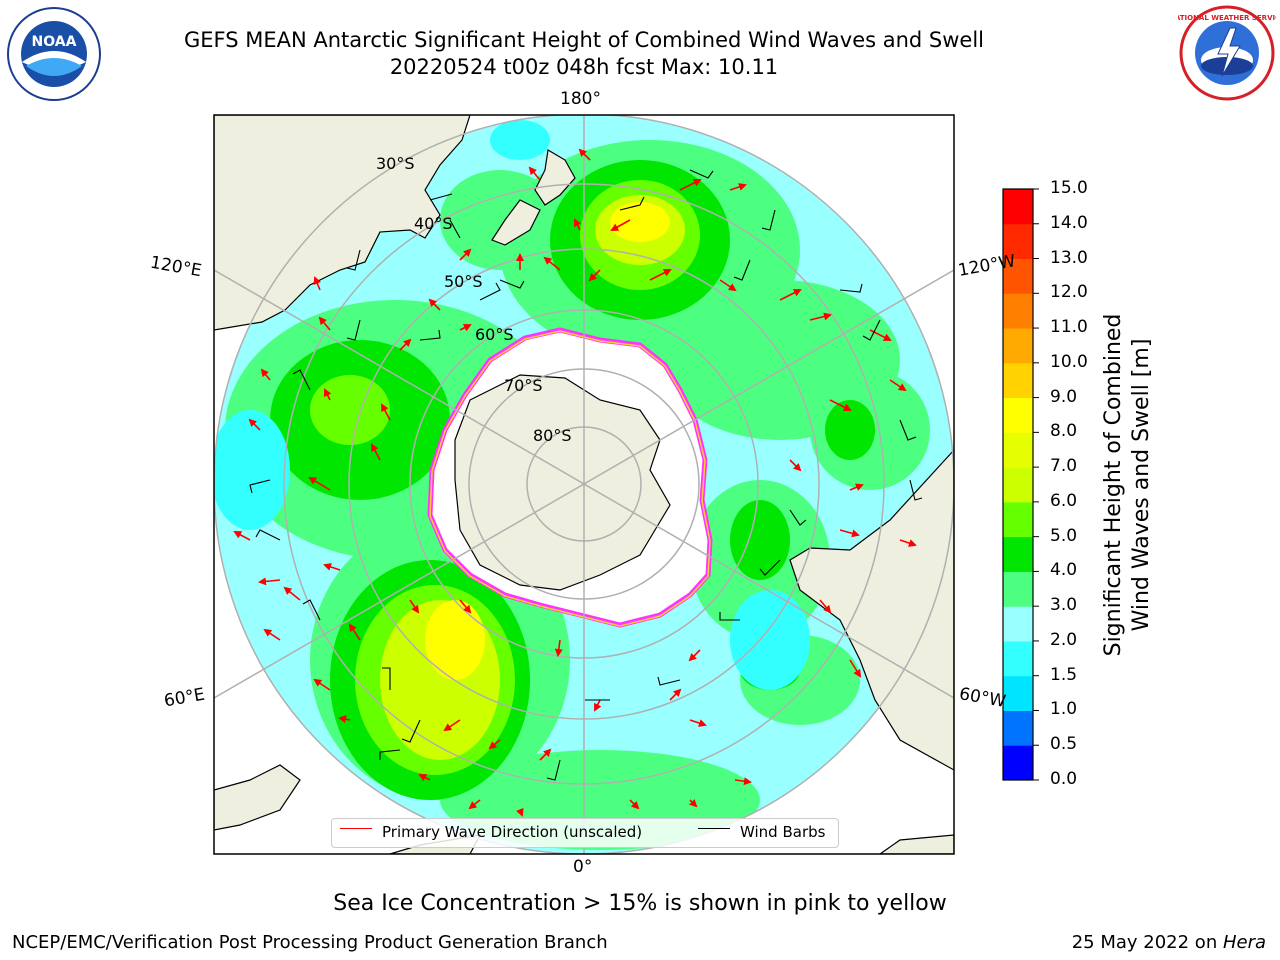 Image resolution: width=1280 pixels, height=960 pixels. I want to click on lon-label-180: 180°, so click(580, 99).